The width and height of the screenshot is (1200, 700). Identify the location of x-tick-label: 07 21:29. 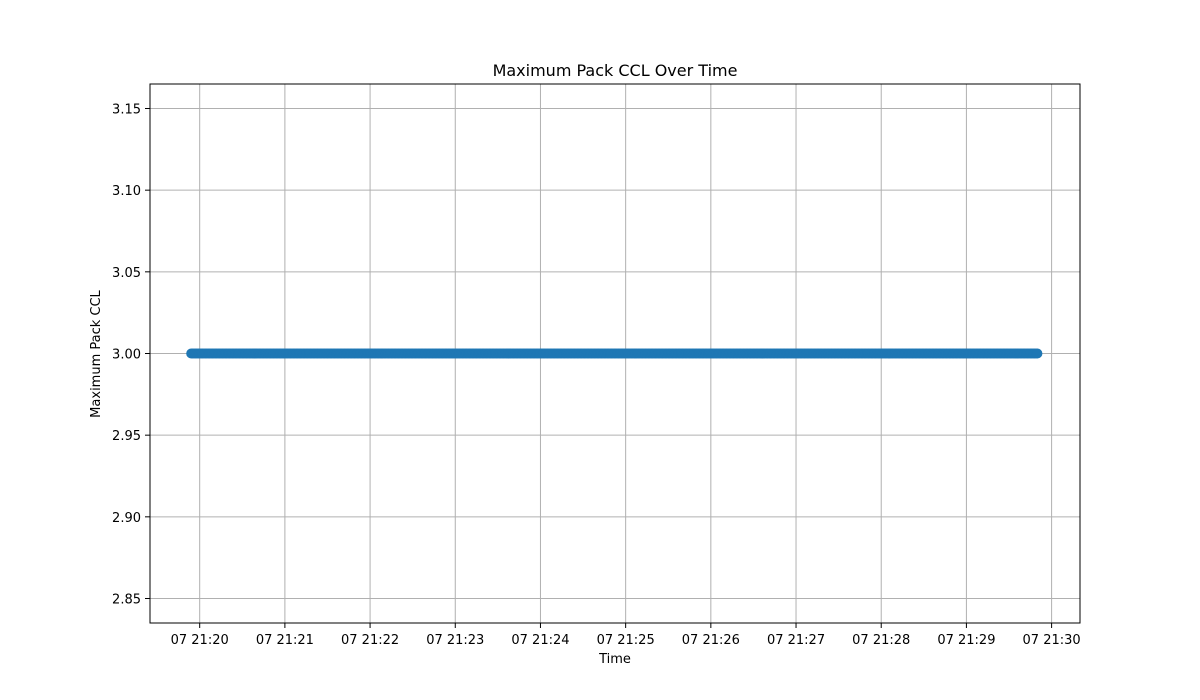
(966, 640).